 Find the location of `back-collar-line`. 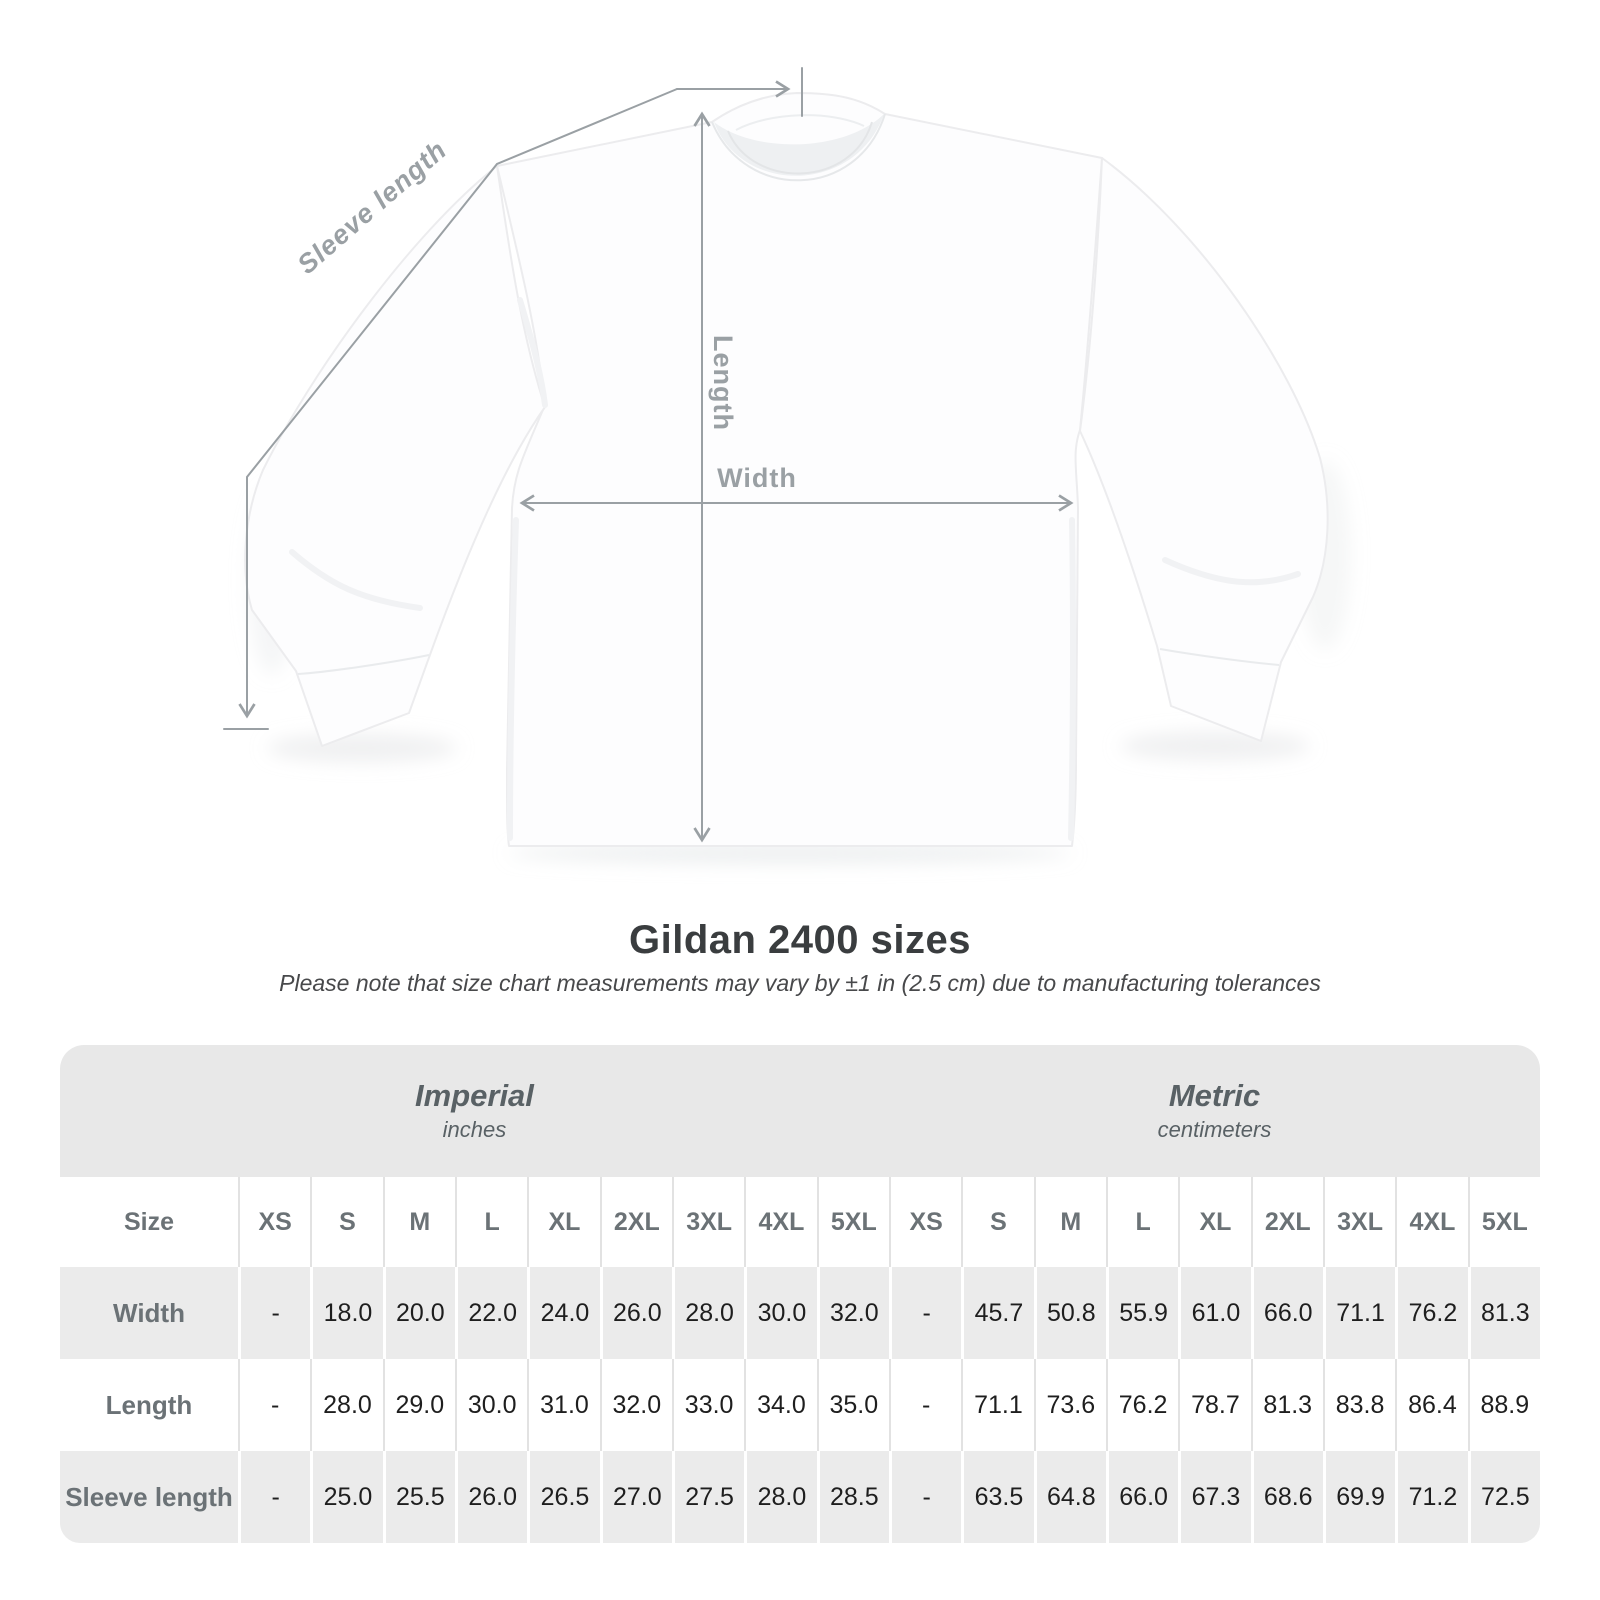

back-collar-line is located at coordinates (800, 122).